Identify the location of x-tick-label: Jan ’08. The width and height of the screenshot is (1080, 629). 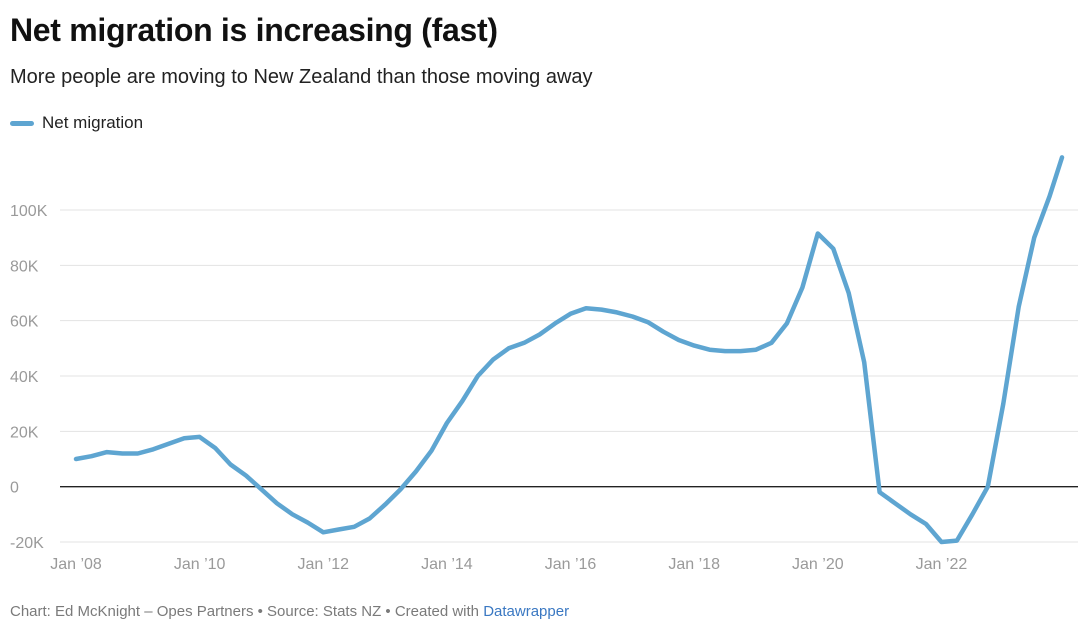
(76, 564).